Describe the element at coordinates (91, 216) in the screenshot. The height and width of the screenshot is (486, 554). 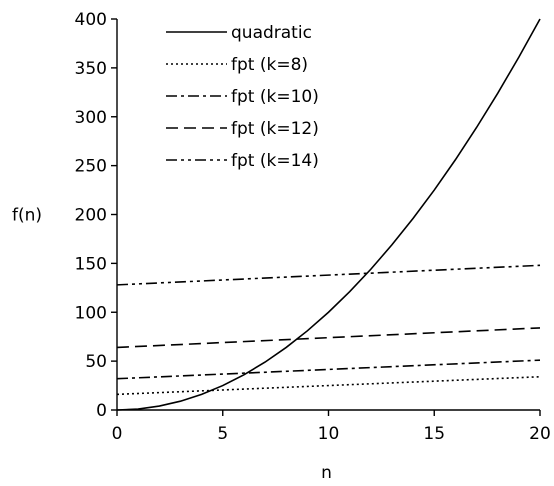
I see `y-tick-label: 200` at that location.